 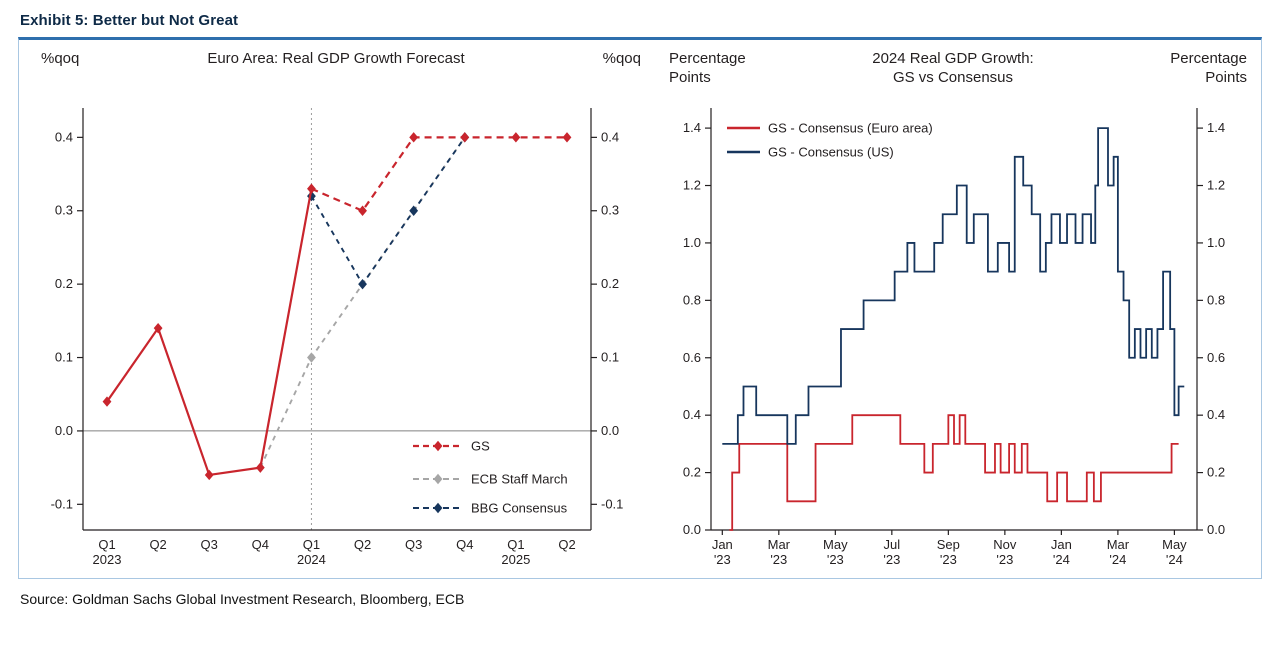 I want to click on exhibit-title: Exhibit 5: Better but Not Great, so click(x=129, y=20).